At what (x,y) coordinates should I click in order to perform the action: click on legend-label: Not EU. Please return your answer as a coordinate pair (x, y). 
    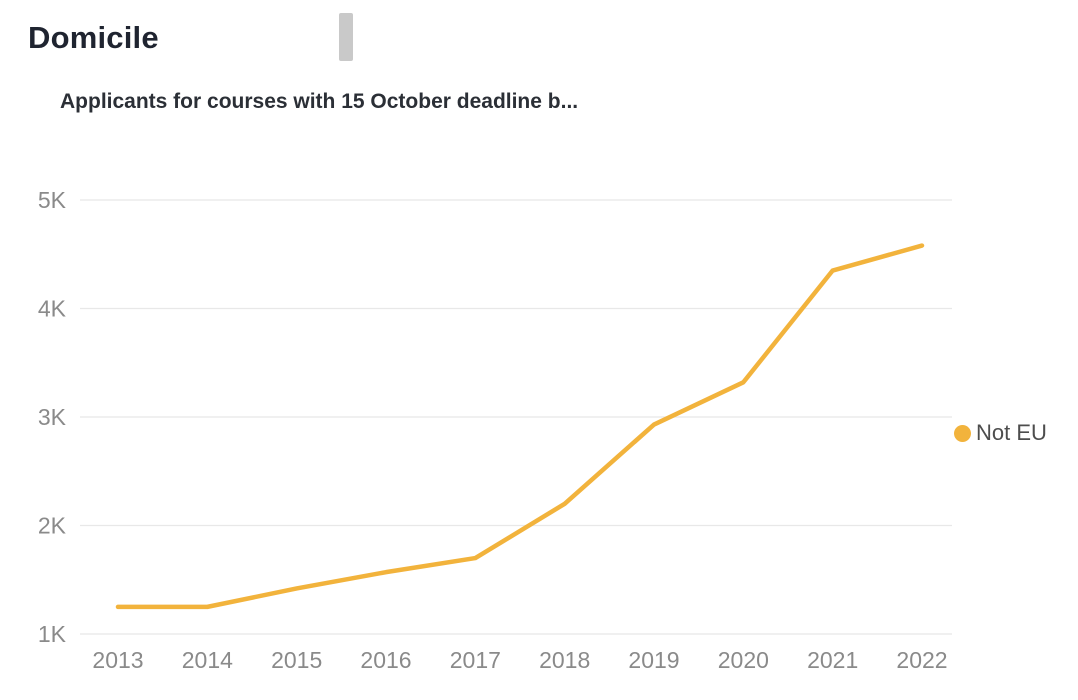
    Looking at the image, I should click on (1011, 432).